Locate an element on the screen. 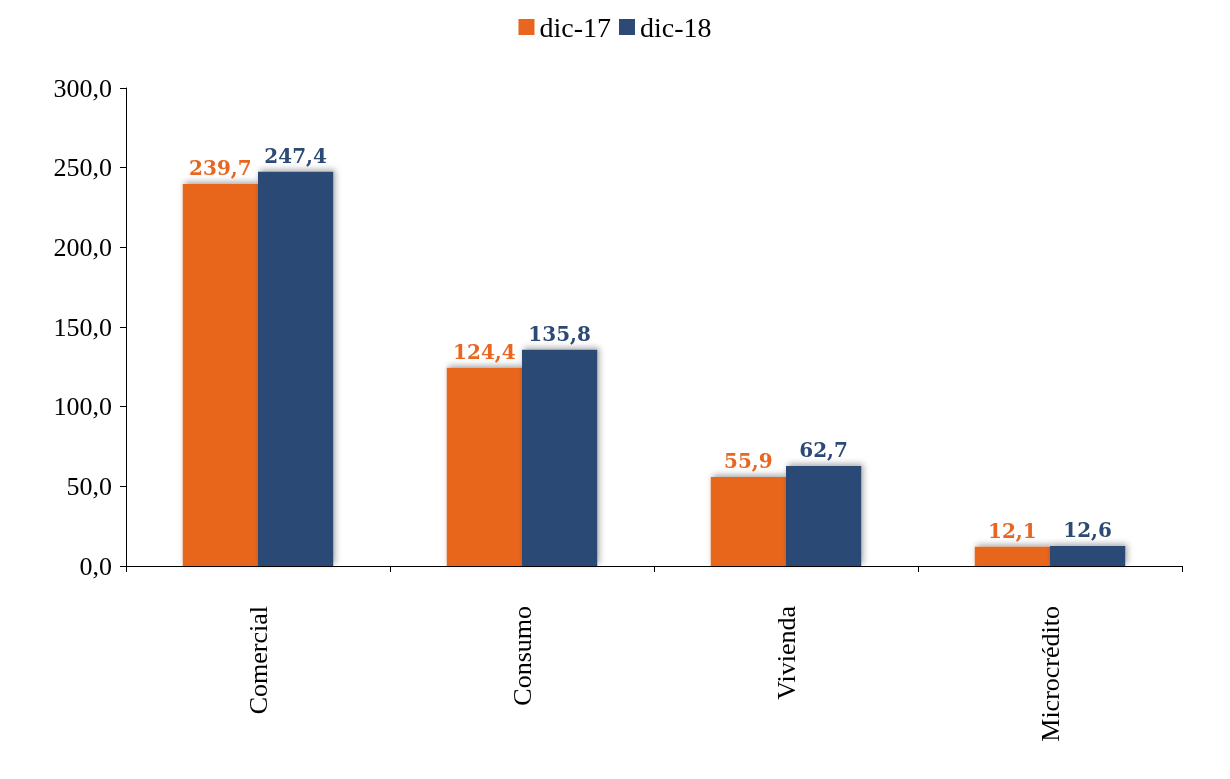 The image size is (1230, 779). legend-label: dic-18 is located at coordinates (676, 27).